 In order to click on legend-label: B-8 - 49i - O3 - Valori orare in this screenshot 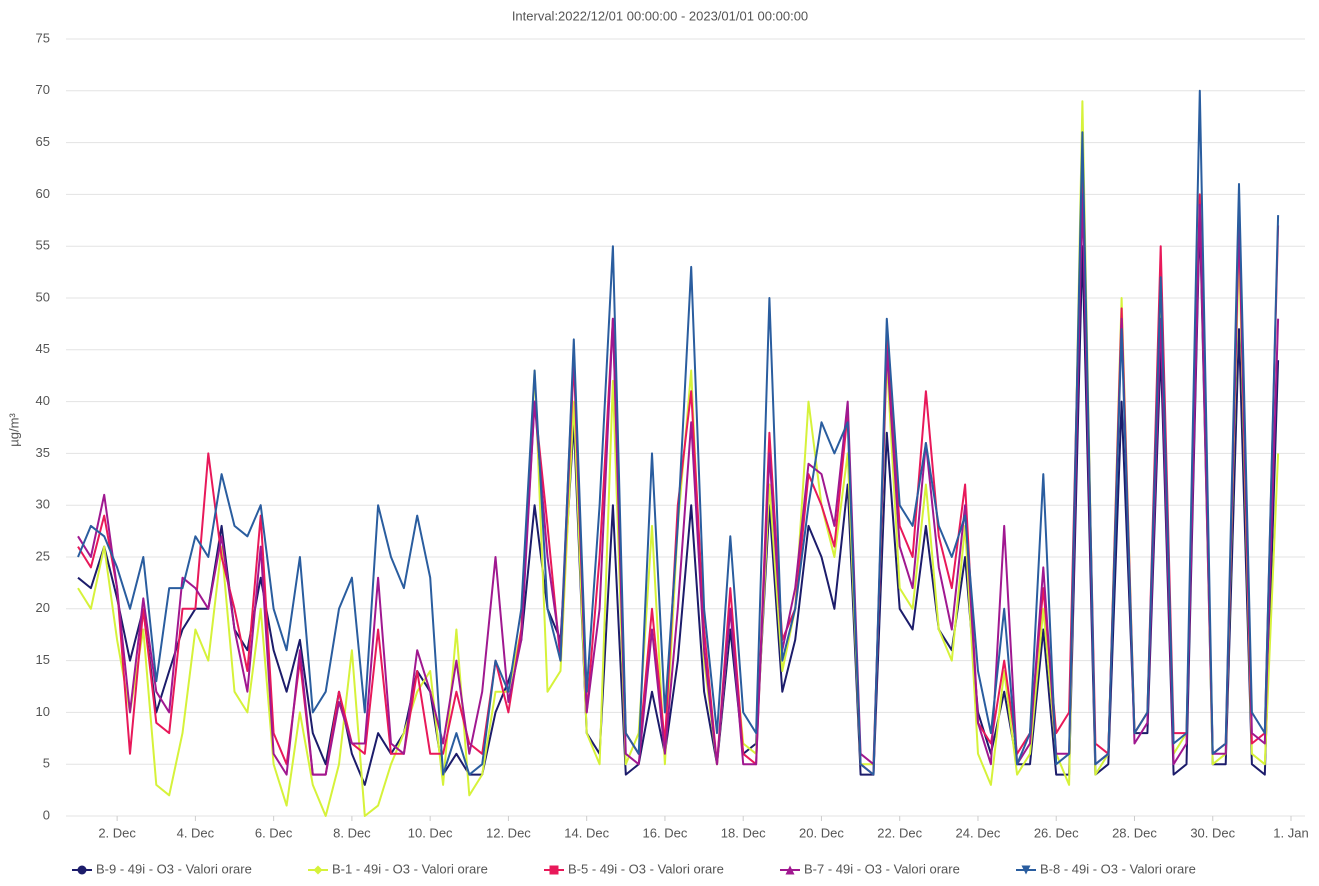, I will do `click(1118, 868)`.